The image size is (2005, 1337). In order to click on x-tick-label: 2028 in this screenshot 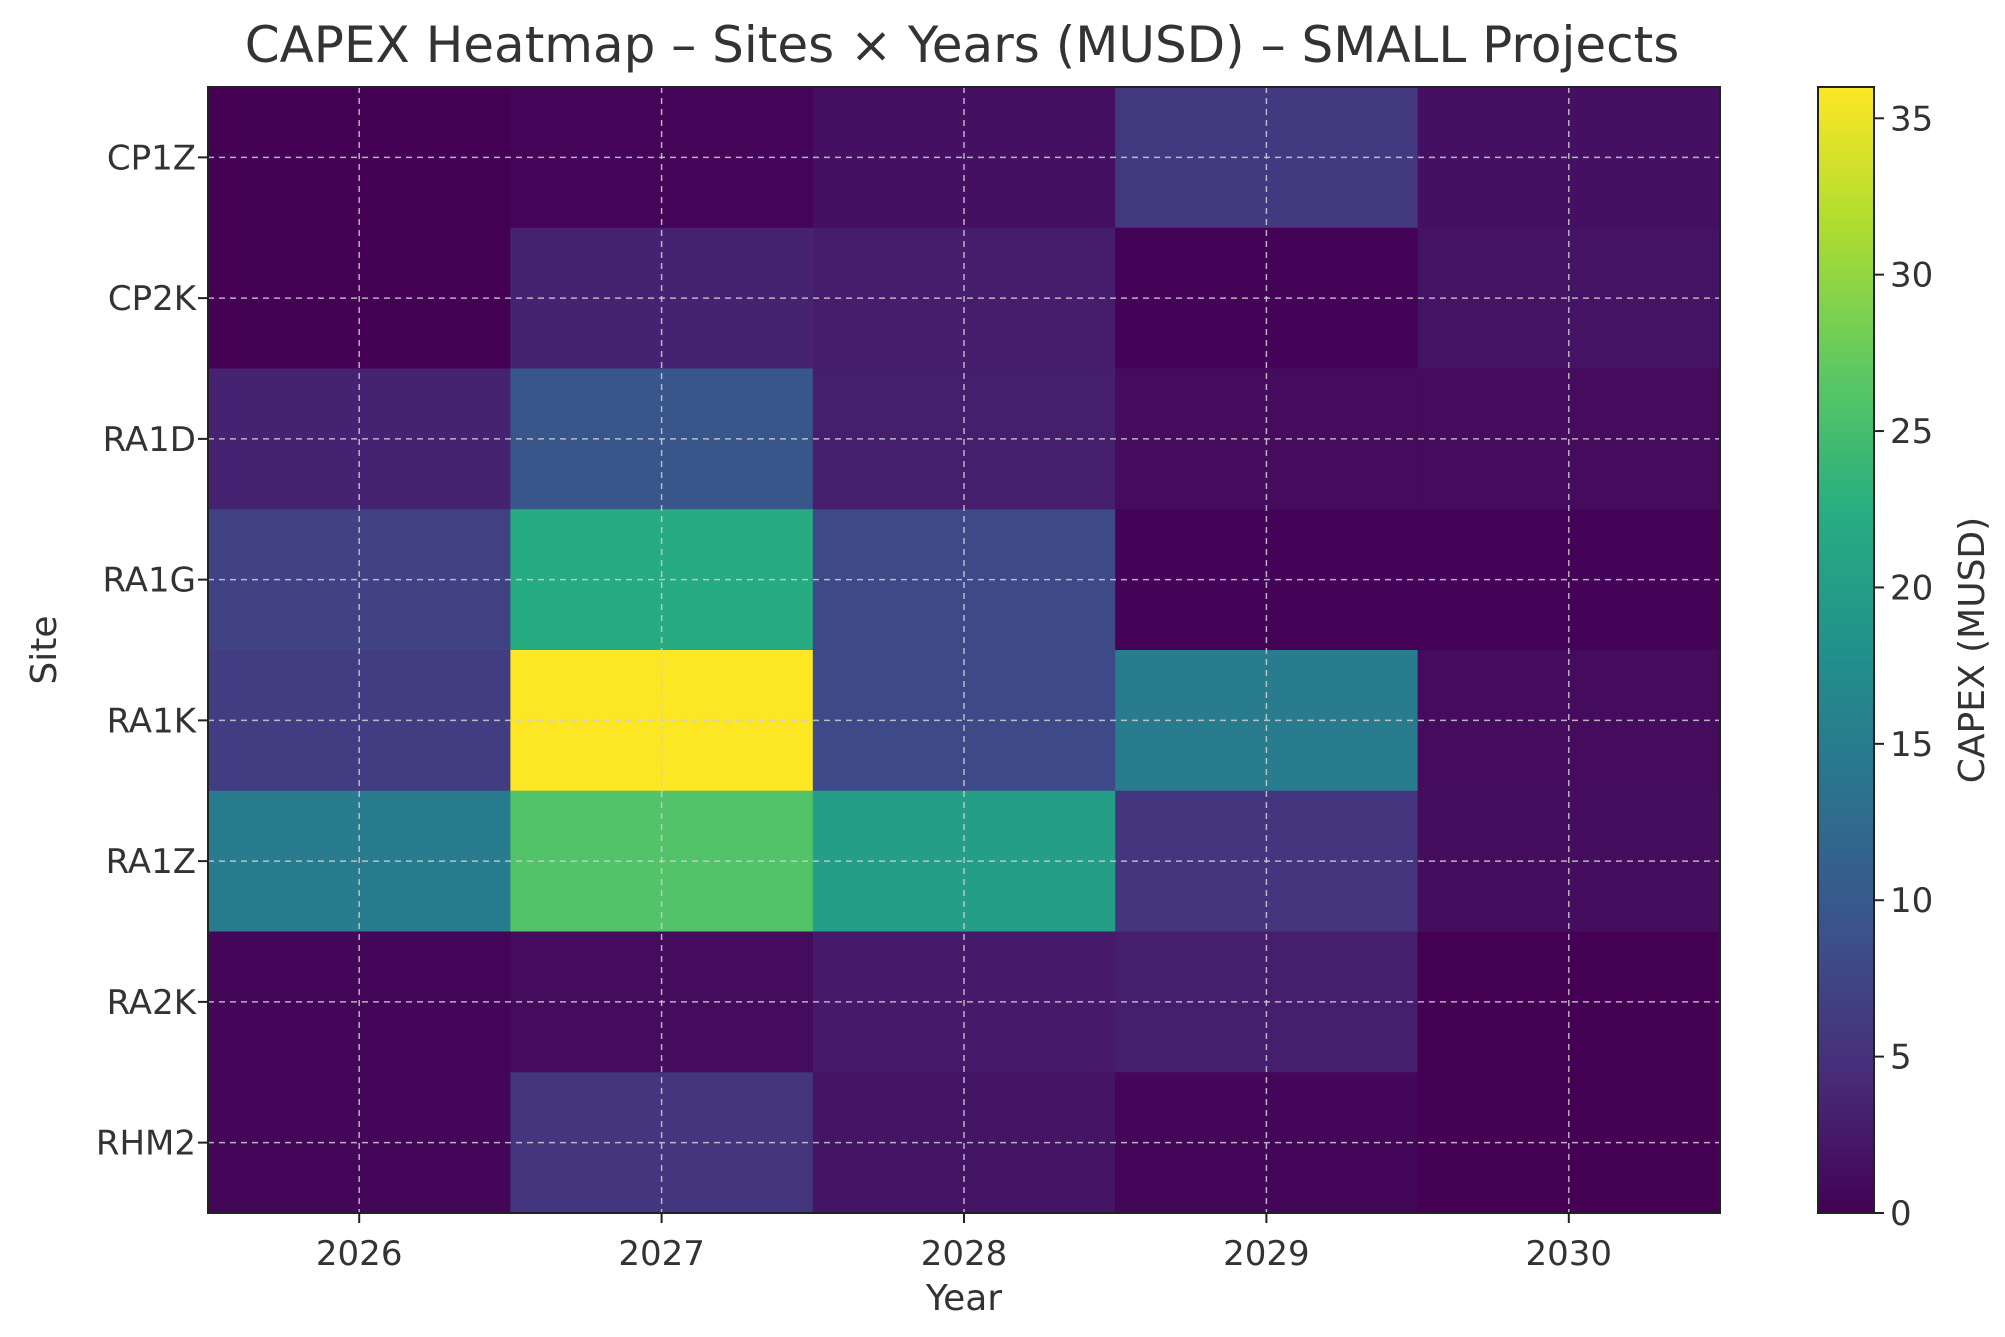, I will do `click(964, 1254)`.